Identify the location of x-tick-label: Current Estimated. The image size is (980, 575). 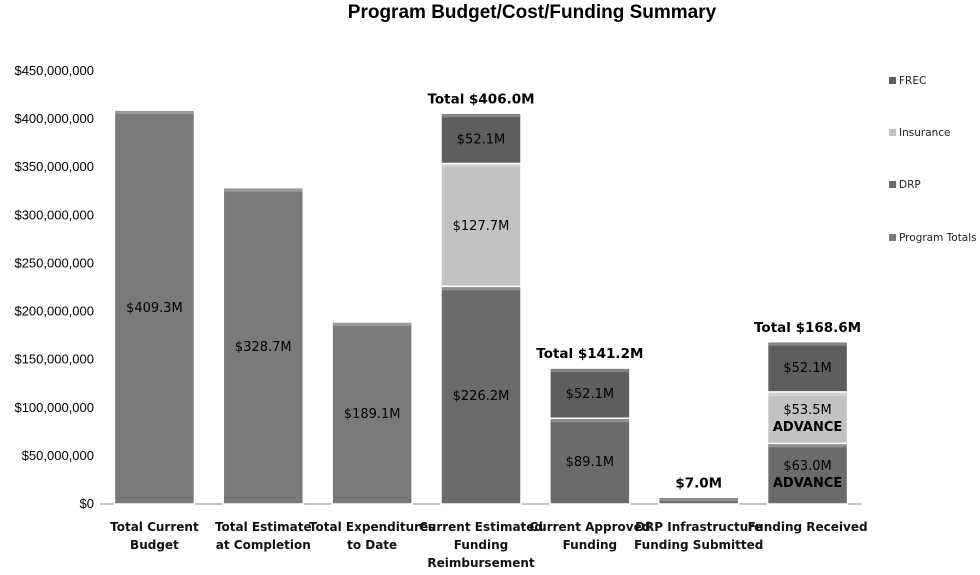
(481, 527).